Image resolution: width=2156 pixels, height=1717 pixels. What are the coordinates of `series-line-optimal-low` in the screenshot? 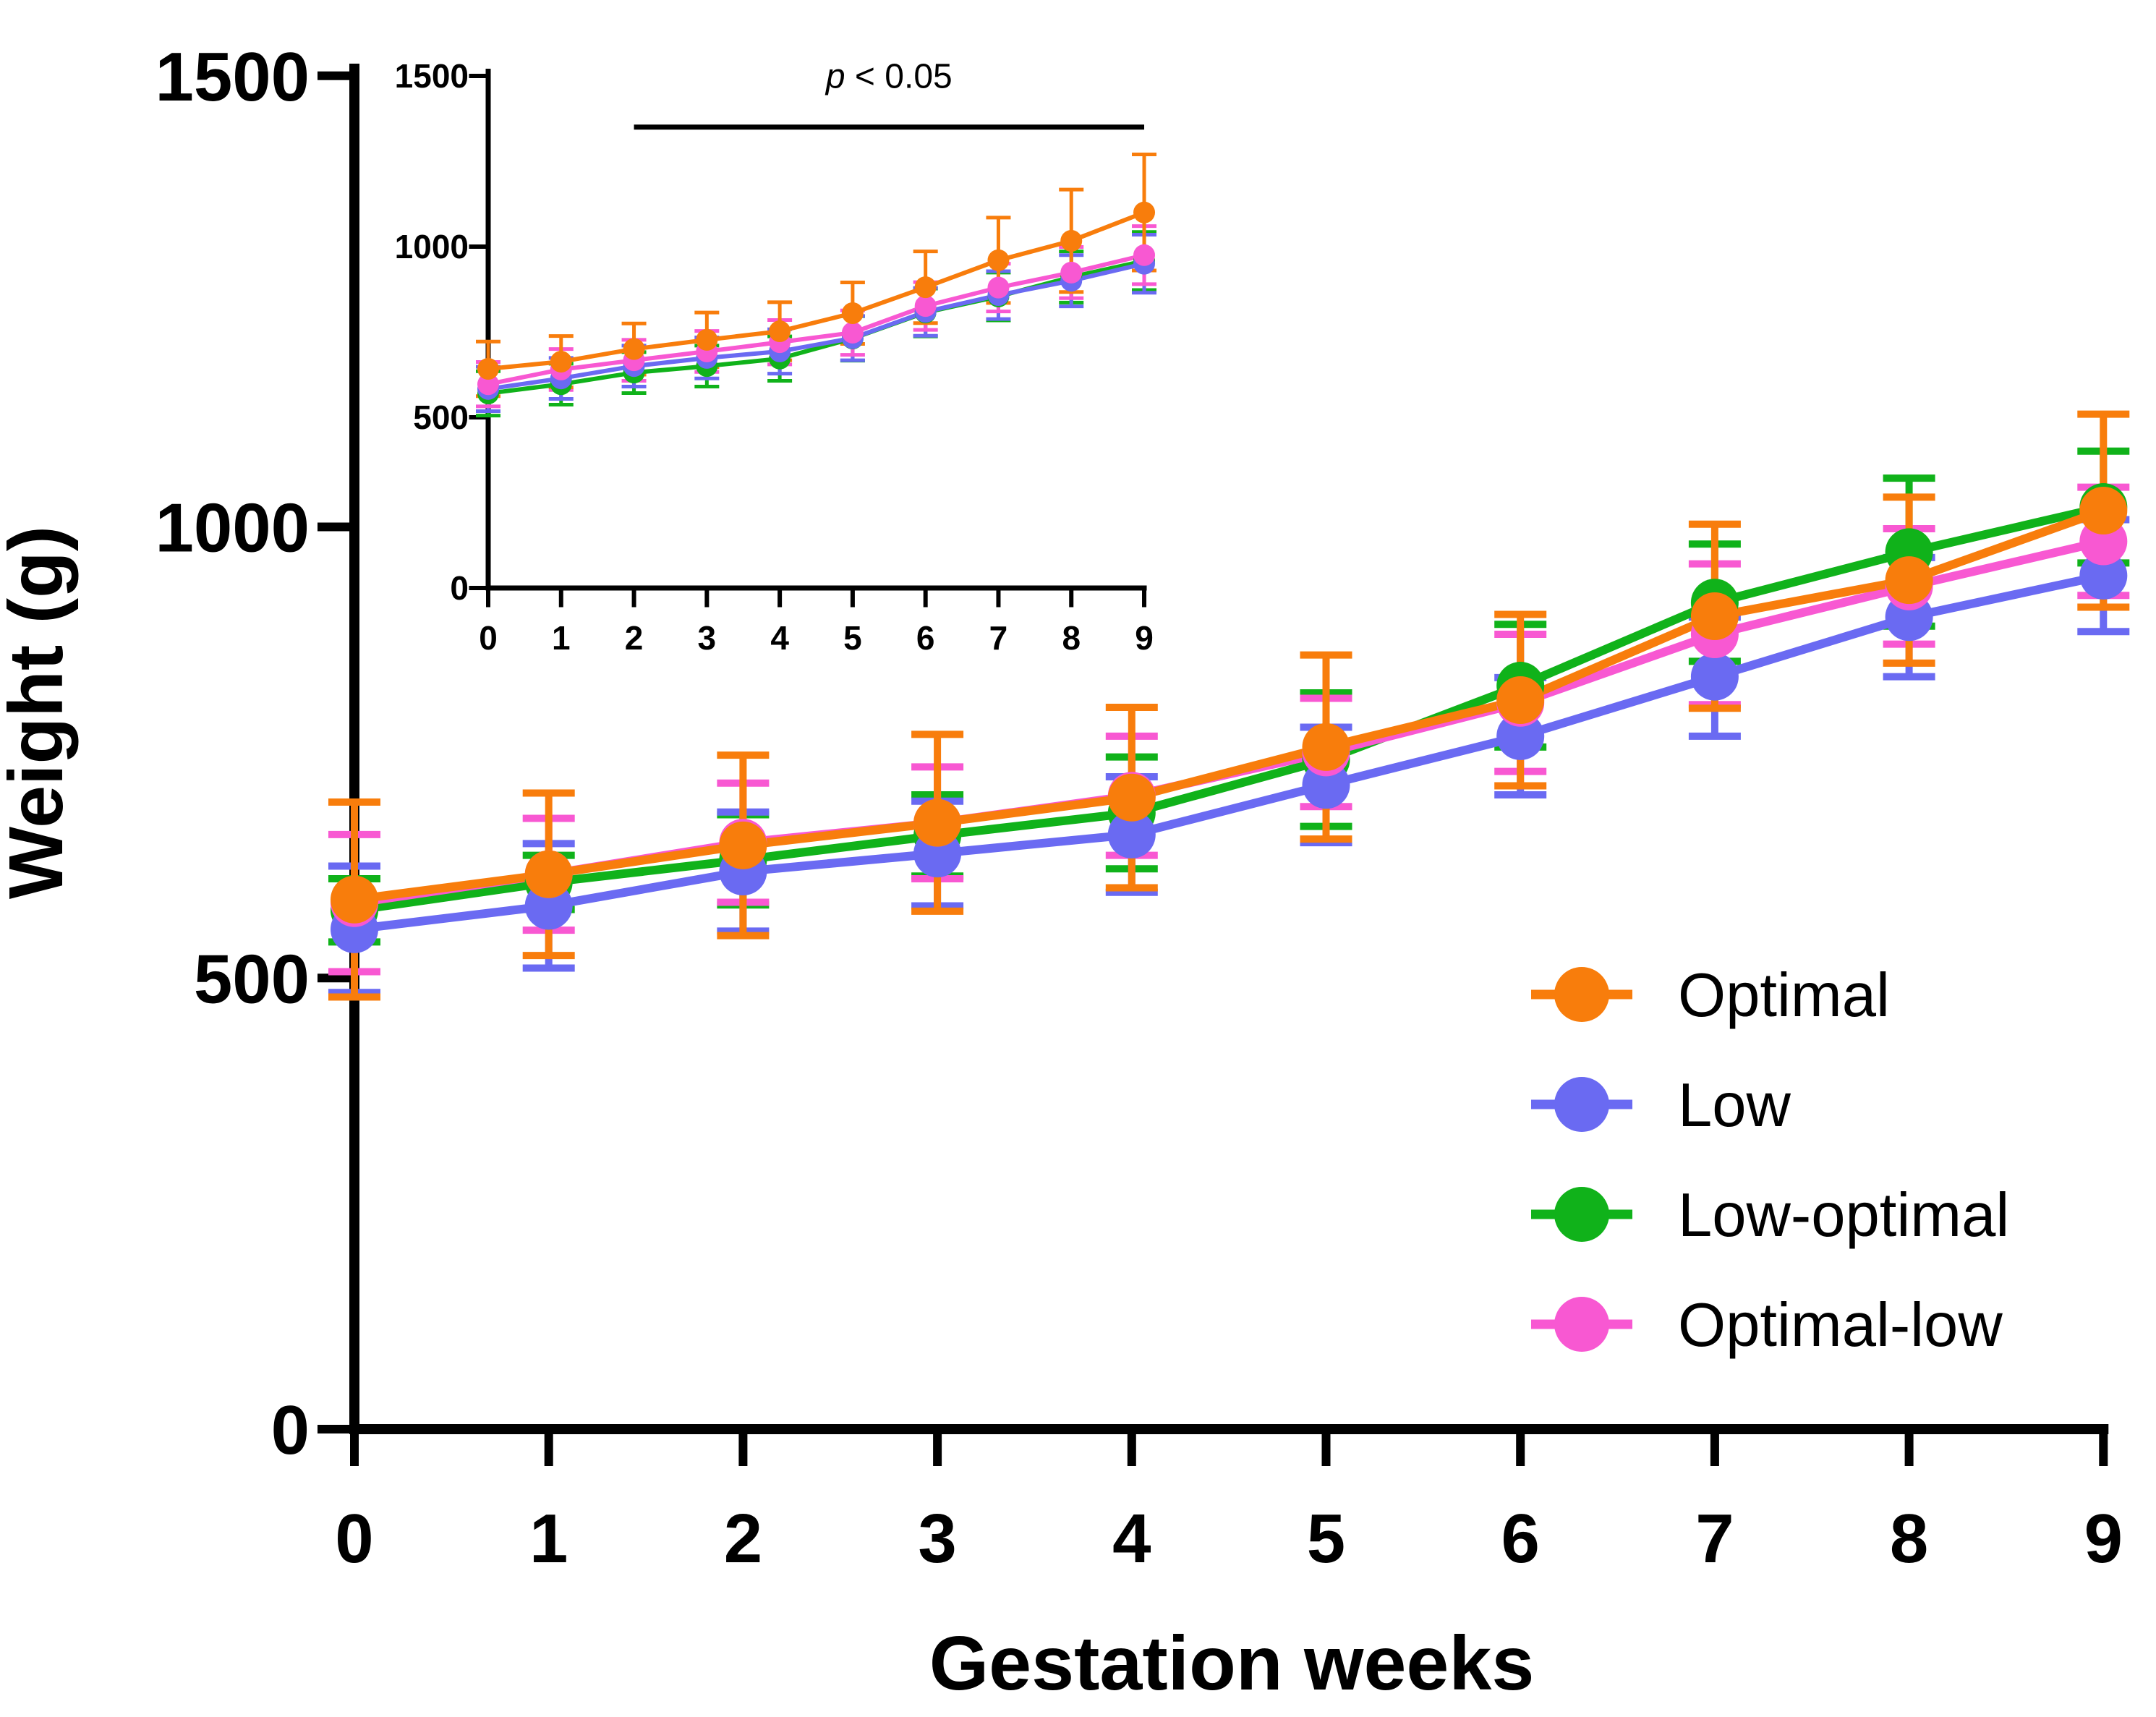 It's located at (816, 319).